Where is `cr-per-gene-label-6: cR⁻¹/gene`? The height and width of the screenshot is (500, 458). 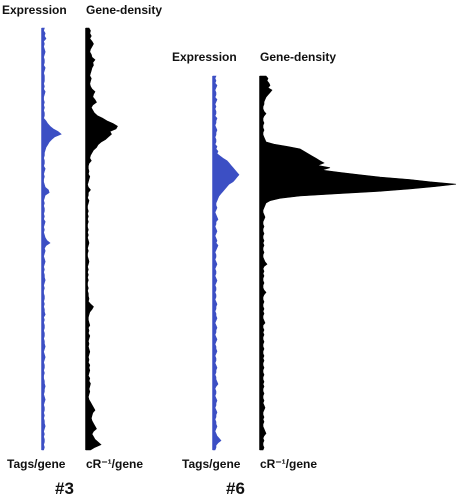 cr-per-gene-label-6: cR⁻¹/gene is located at coordinates (289, 464).